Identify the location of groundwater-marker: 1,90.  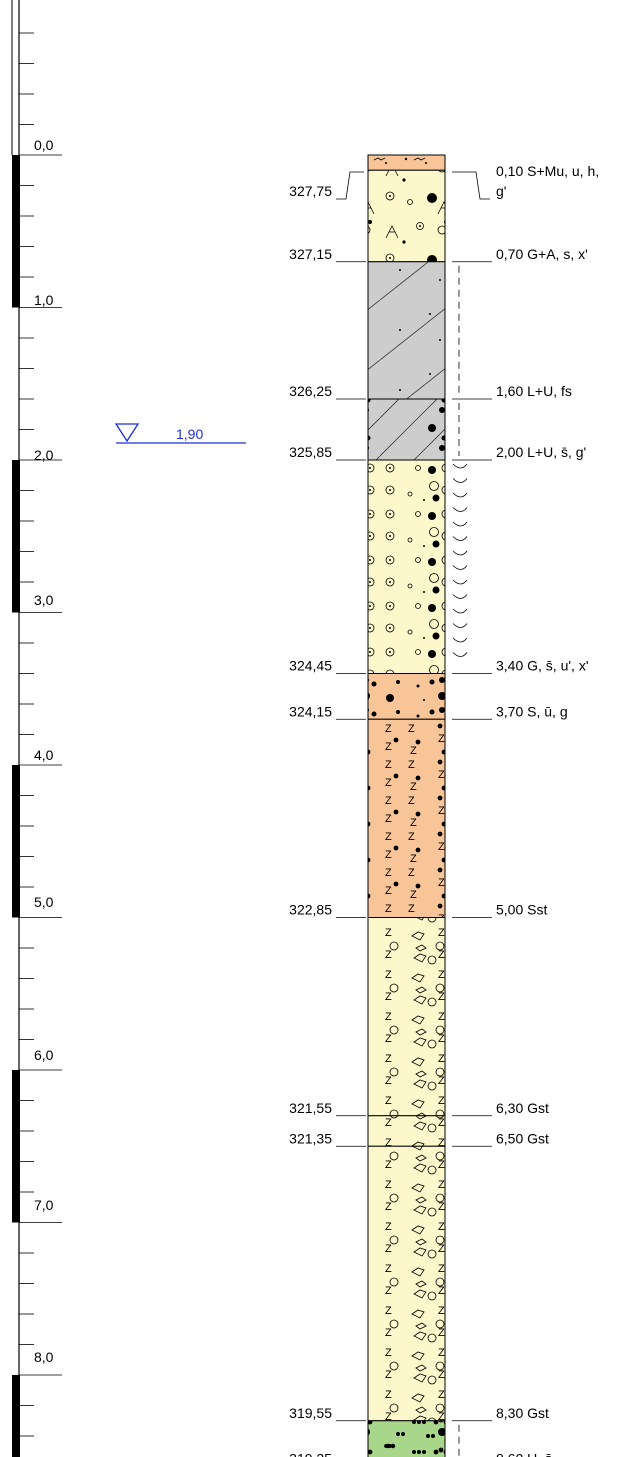
(180, 433).